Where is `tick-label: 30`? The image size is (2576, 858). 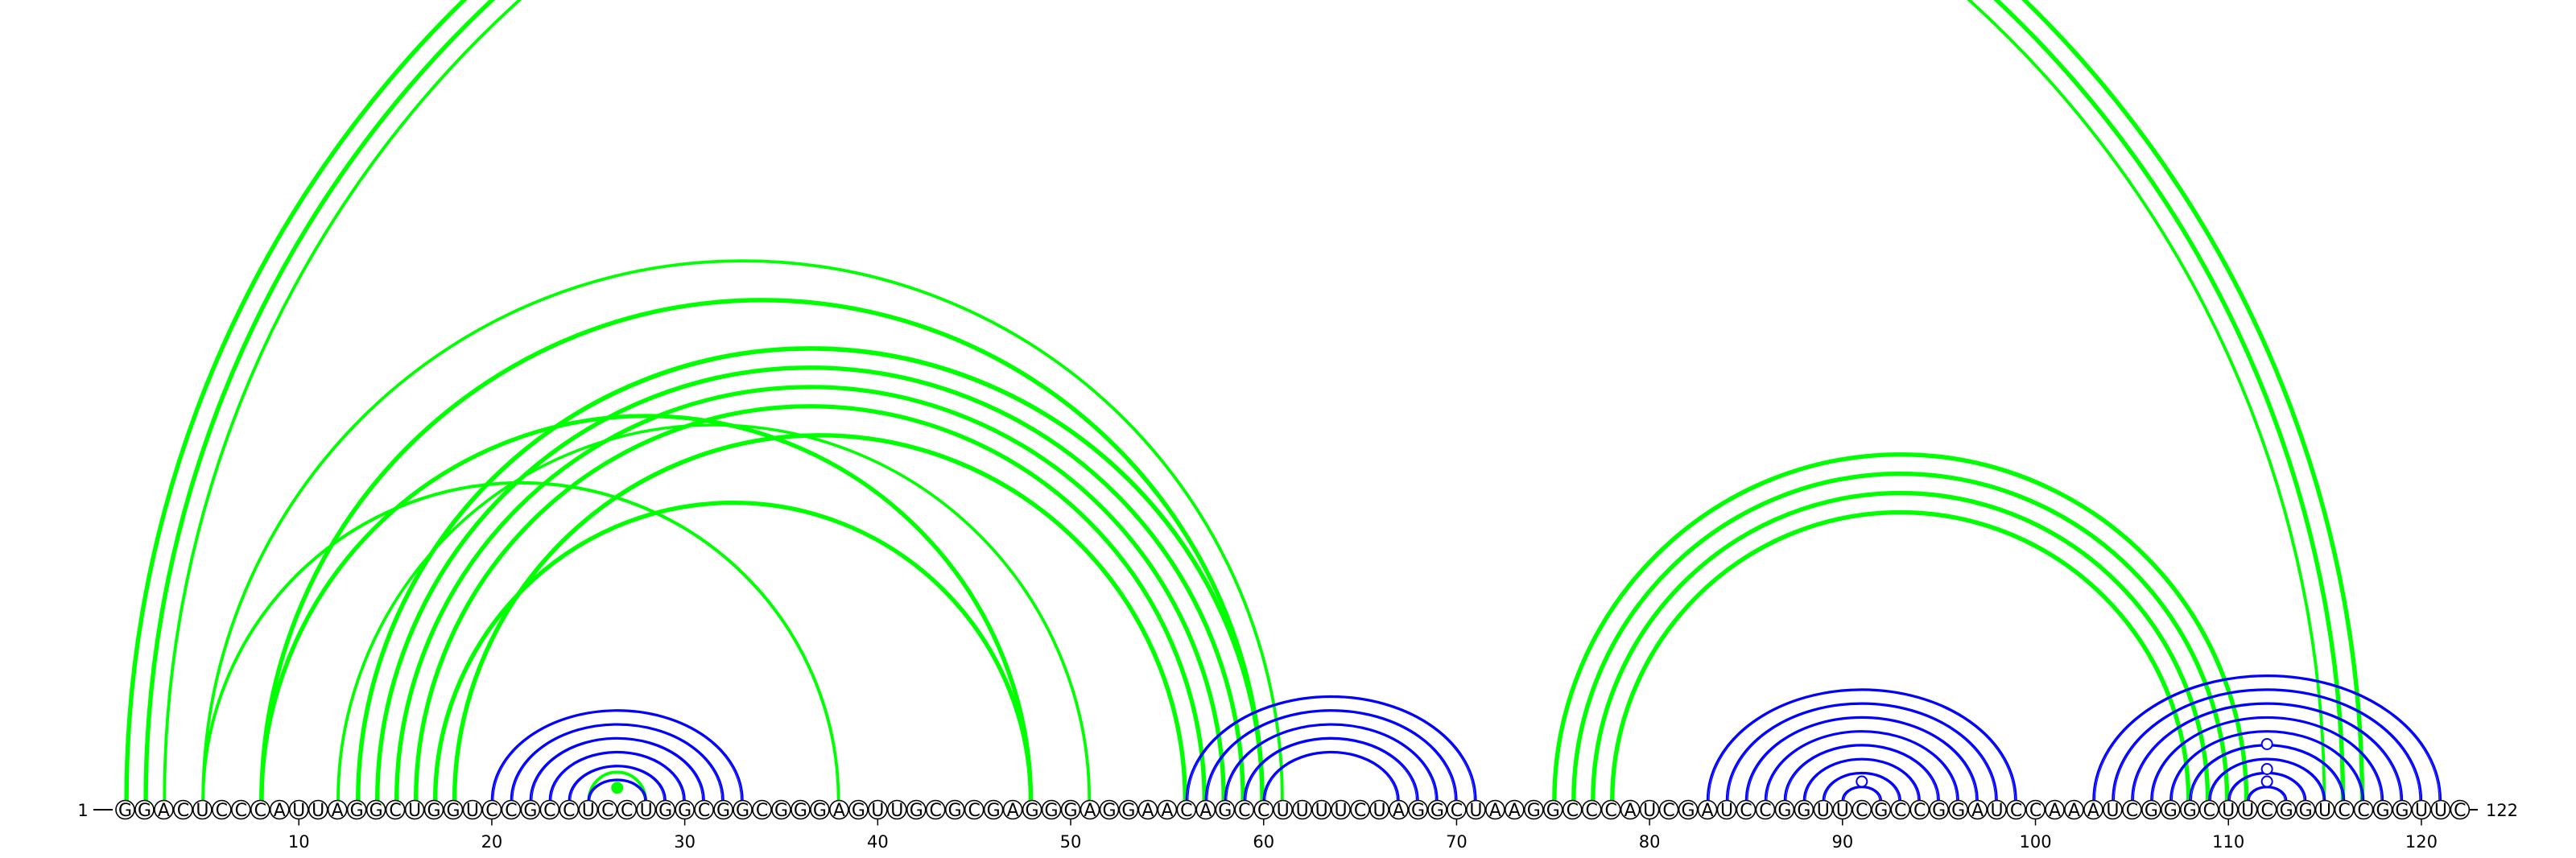 tick-label: 30 is located at coordinates (685, 842).